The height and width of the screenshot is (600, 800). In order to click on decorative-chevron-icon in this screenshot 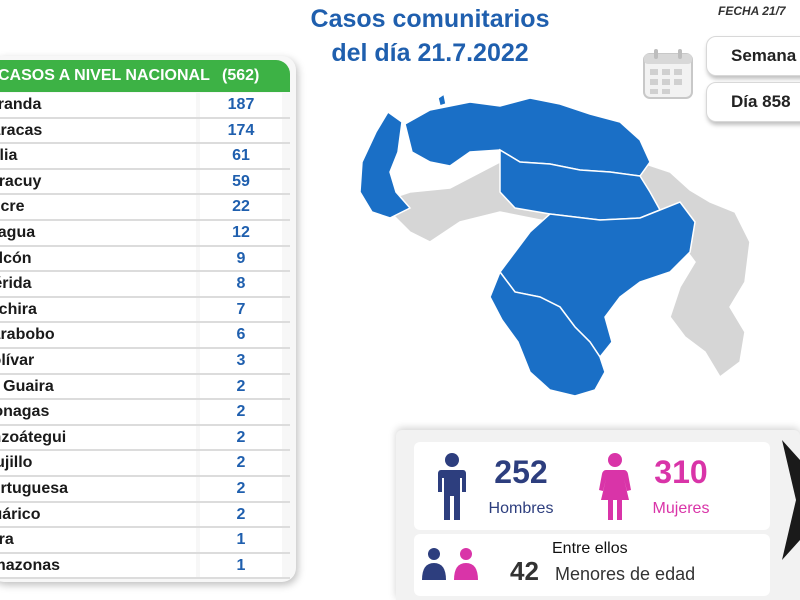, I will do `click(791, 500)`.